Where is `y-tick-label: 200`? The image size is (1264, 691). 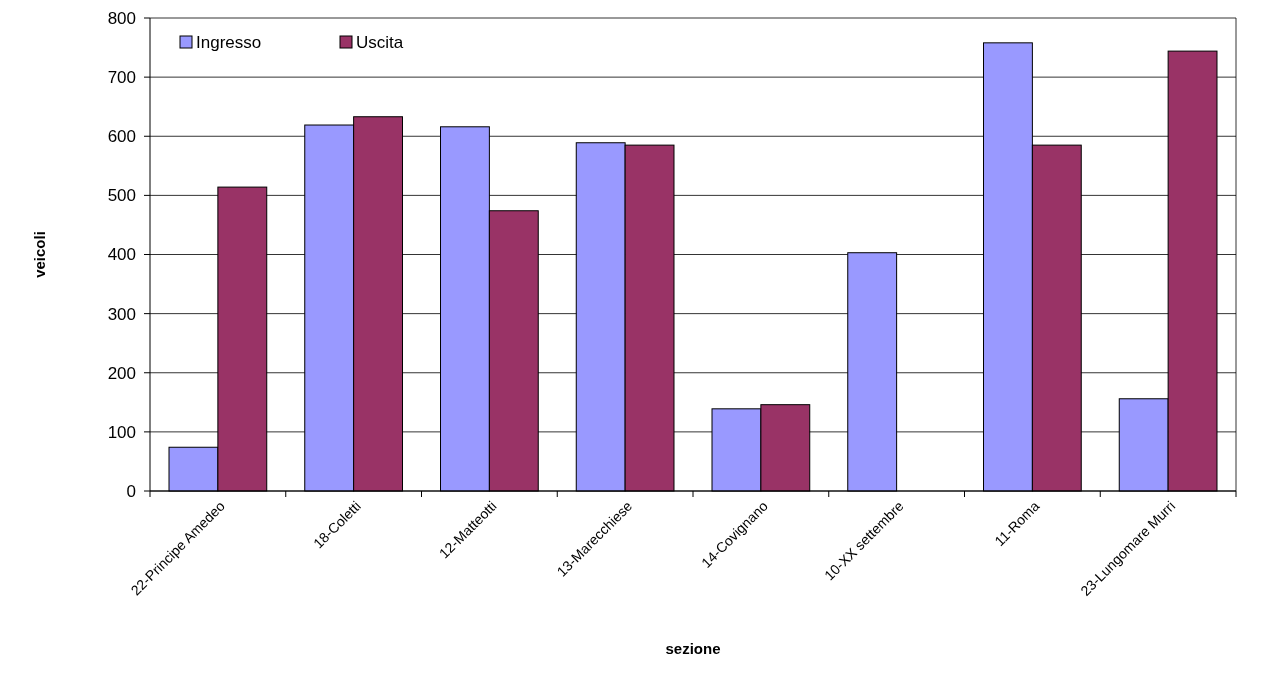 y-tick-label: 200 is located at coordinates (121, 373).